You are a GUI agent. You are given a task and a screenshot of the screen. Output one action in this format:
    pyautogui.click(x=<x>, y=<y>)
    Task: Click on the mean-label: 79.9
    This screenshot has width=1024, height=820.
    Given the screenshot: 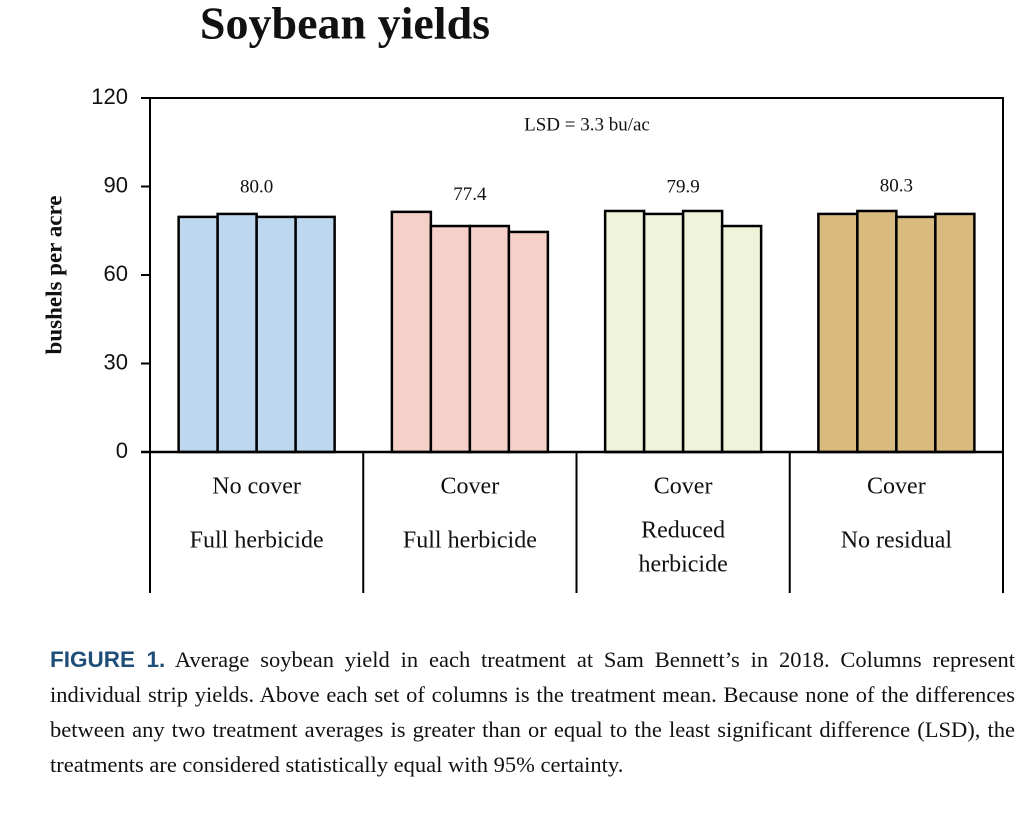 What is the action you would take?
    pyautogui.click(x=683, y=187)
    